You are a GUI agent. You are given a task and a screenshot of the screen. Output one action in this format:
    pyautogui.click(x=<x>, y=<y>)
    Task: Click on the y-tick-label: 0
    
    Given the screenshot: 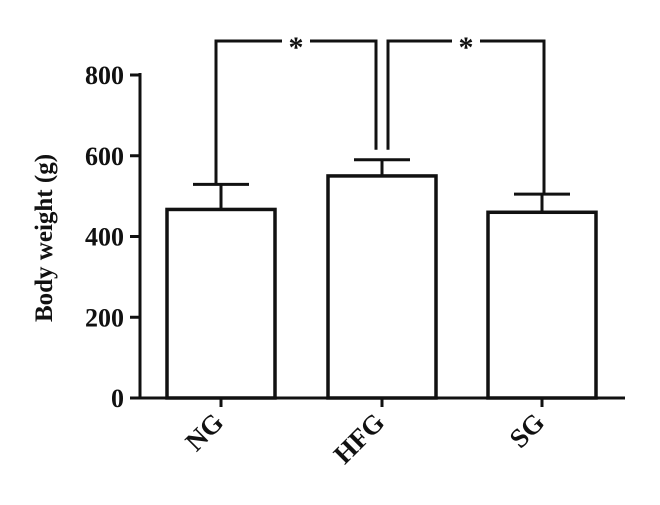 What is the action you would take?
    pyautogui.click(x=117, y=398)
    